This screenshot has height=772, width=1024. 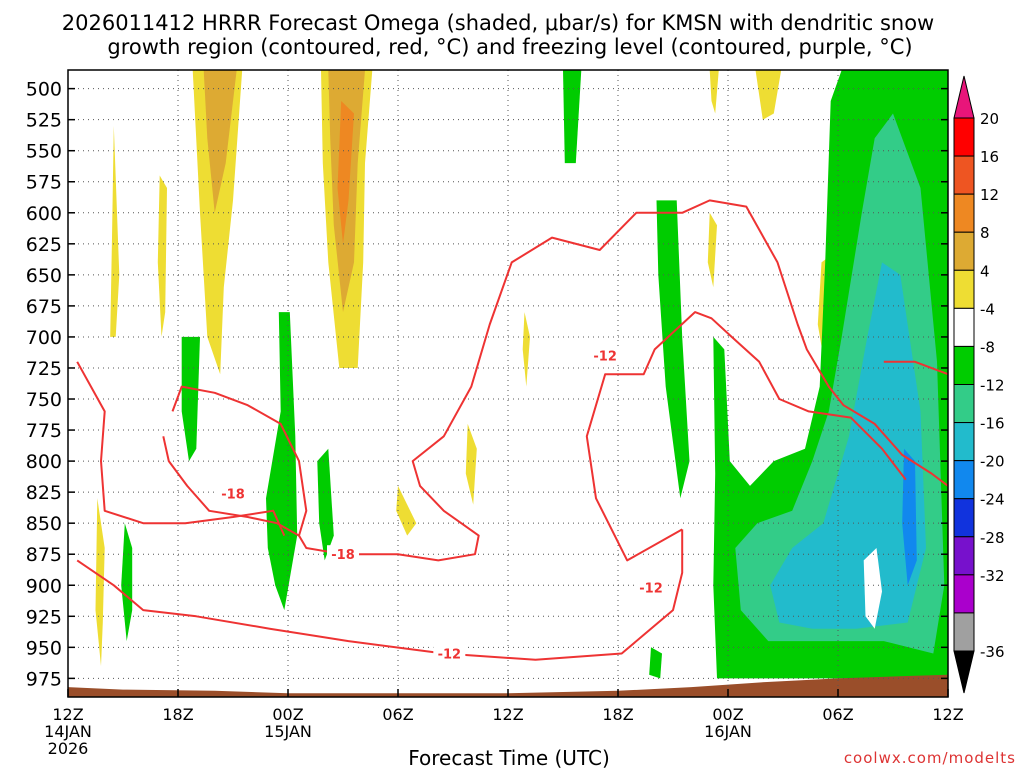 What do you see at coordinates (989, 157) in the screenshot?
I see `colorbar-label-1: 16` at bounding box center [989, 157].